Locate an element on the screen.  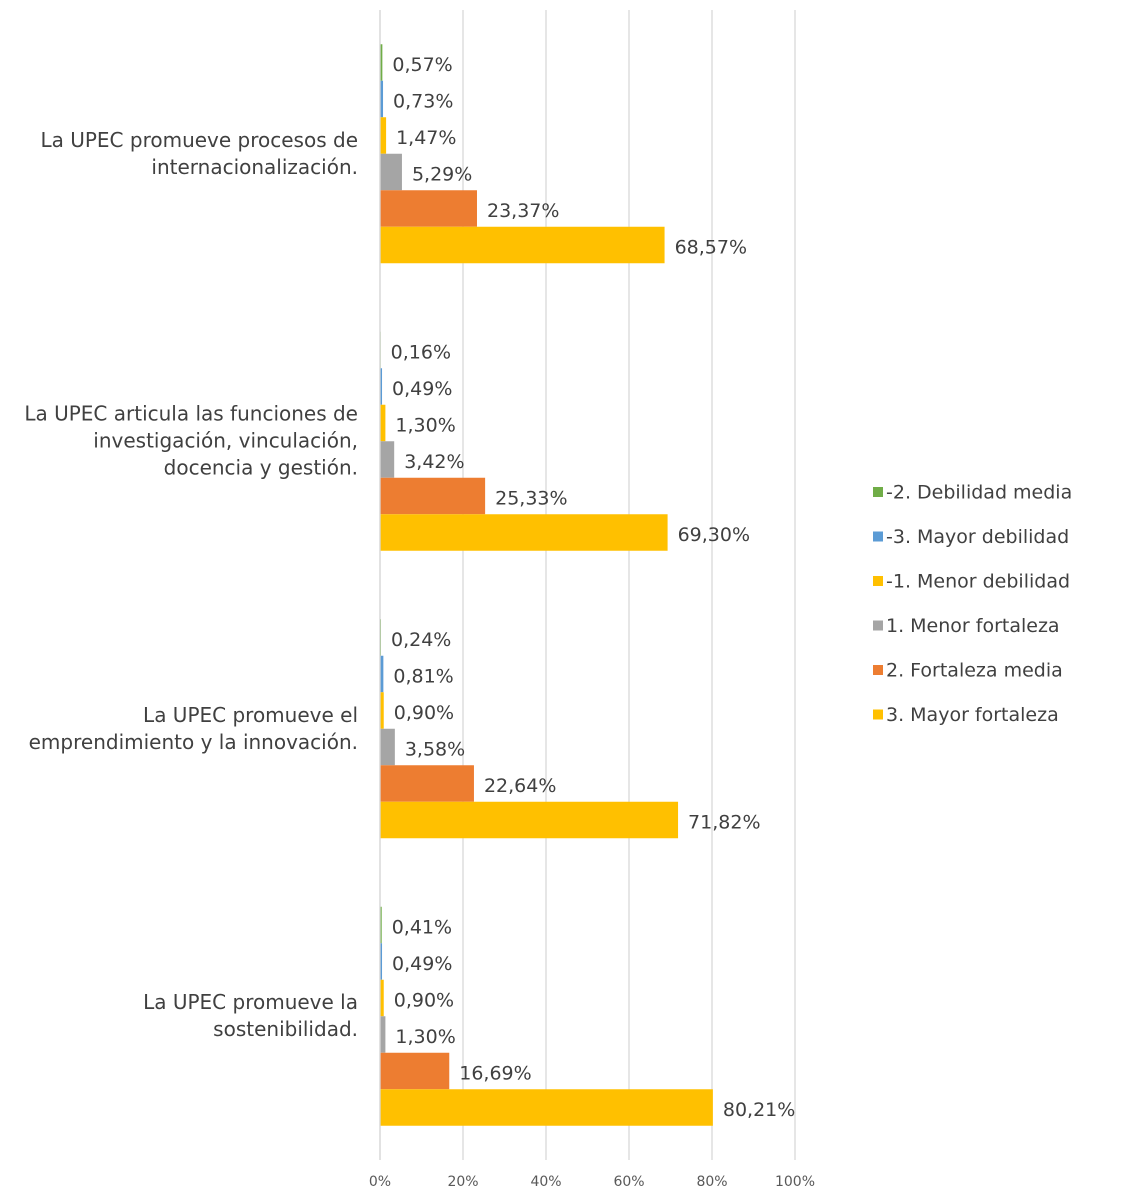
x-tick-label: 80% is located at coordinates (711, 1182).